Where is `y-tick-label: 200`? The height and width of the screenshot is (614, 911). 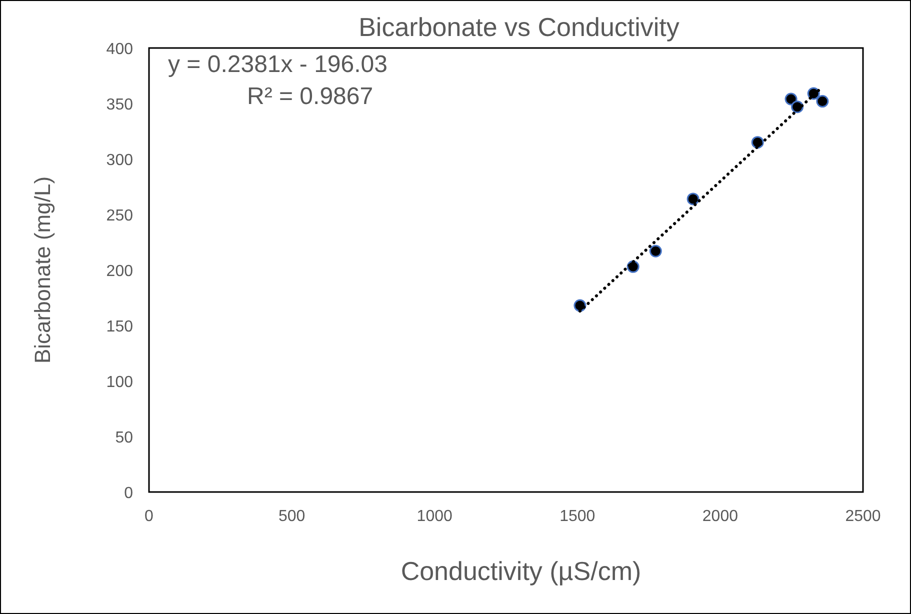 y-tick-label: 200 is located at coordinates (120, 271).